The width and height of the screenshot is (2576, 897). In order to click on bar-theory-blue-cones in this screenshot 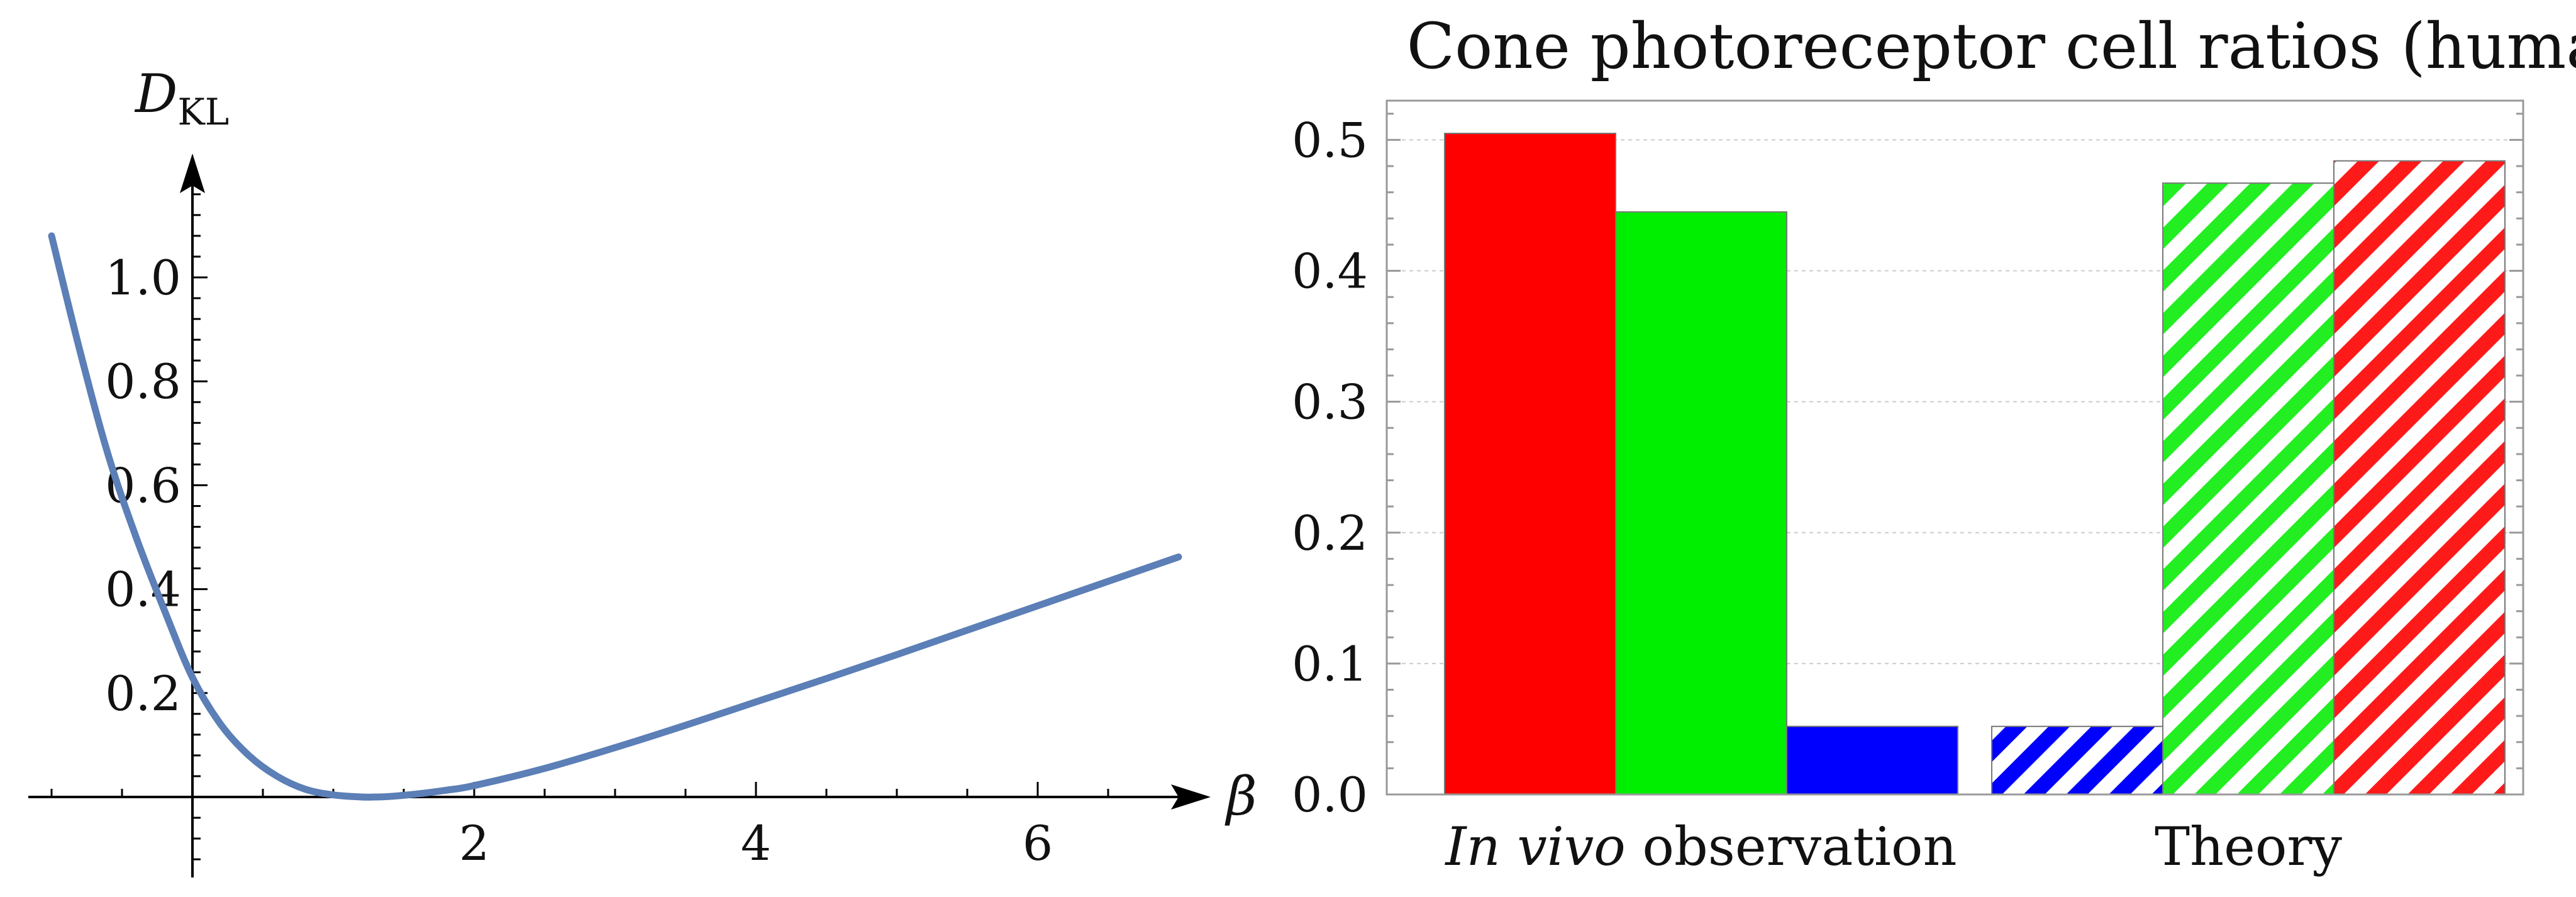, I will do `click(2077, 760)`.